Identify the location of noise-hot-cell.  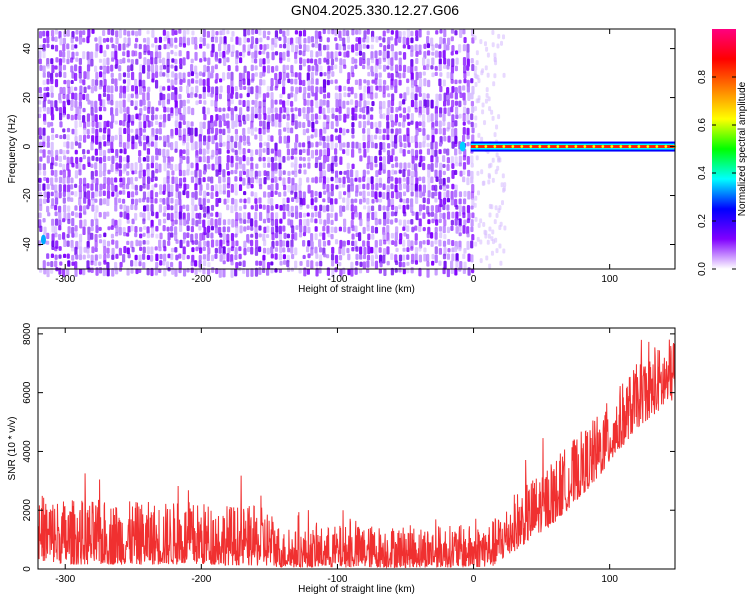
(462, 146).